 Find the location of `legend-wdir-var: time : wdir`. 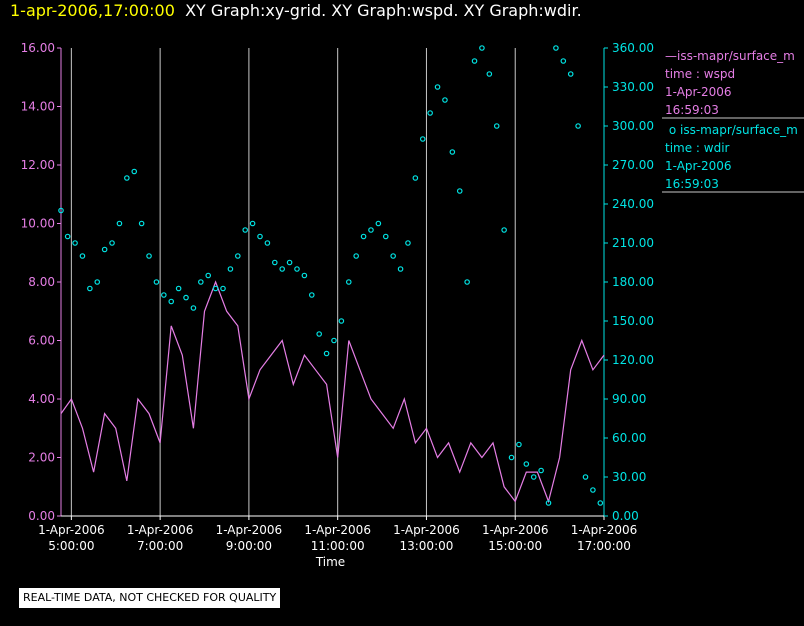

legend-wdir-var: time : wdir is located at coordinates (697, 148).